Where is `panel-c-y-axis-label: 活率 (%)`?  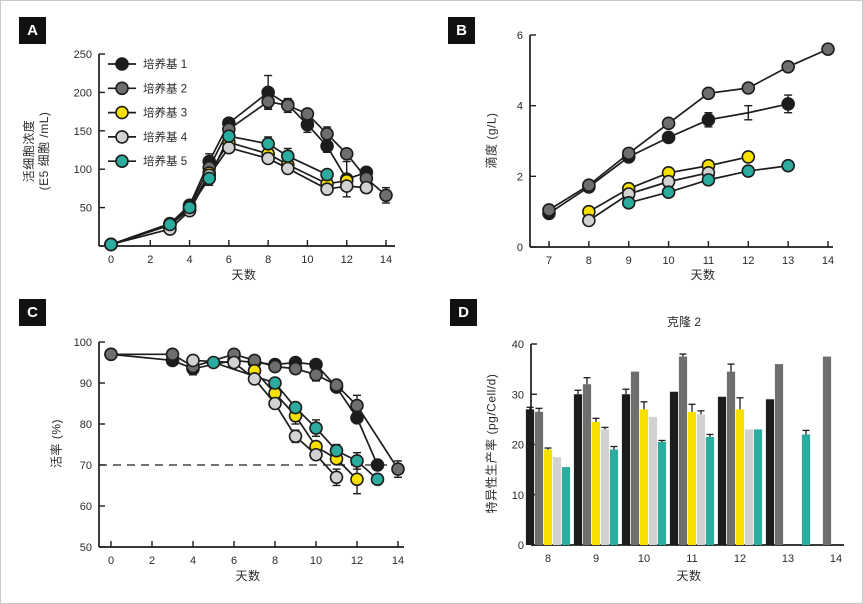
panel-c-y-axis-label: 活率 (%) is located at coordinates (56, 443).